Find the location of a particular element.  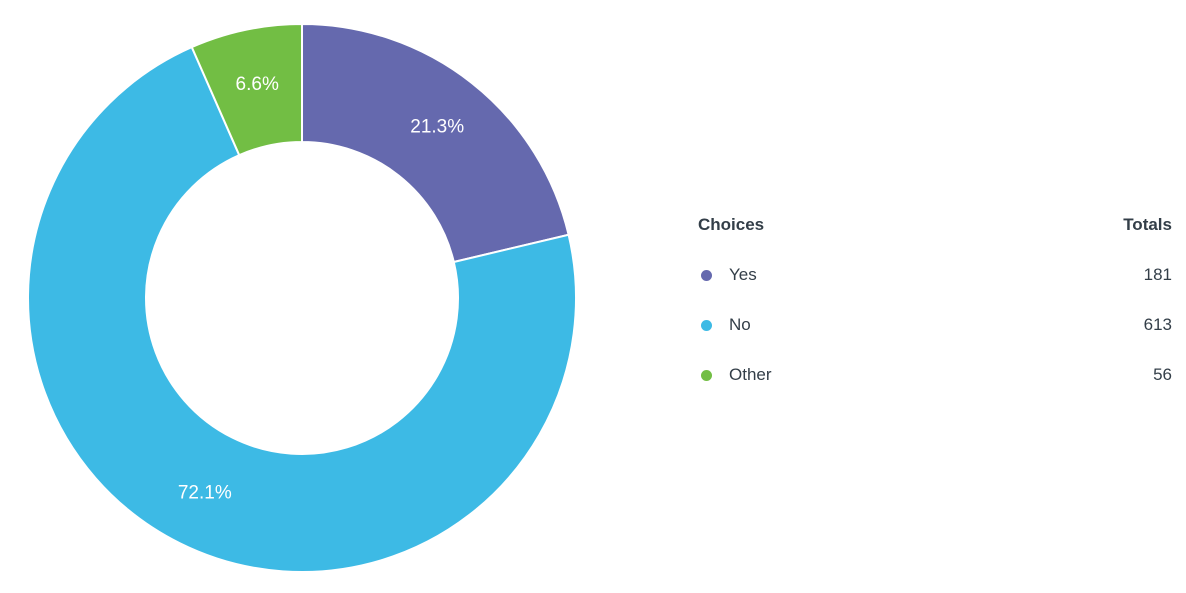

legend-dot-yes is located at coordinates (706, 275).